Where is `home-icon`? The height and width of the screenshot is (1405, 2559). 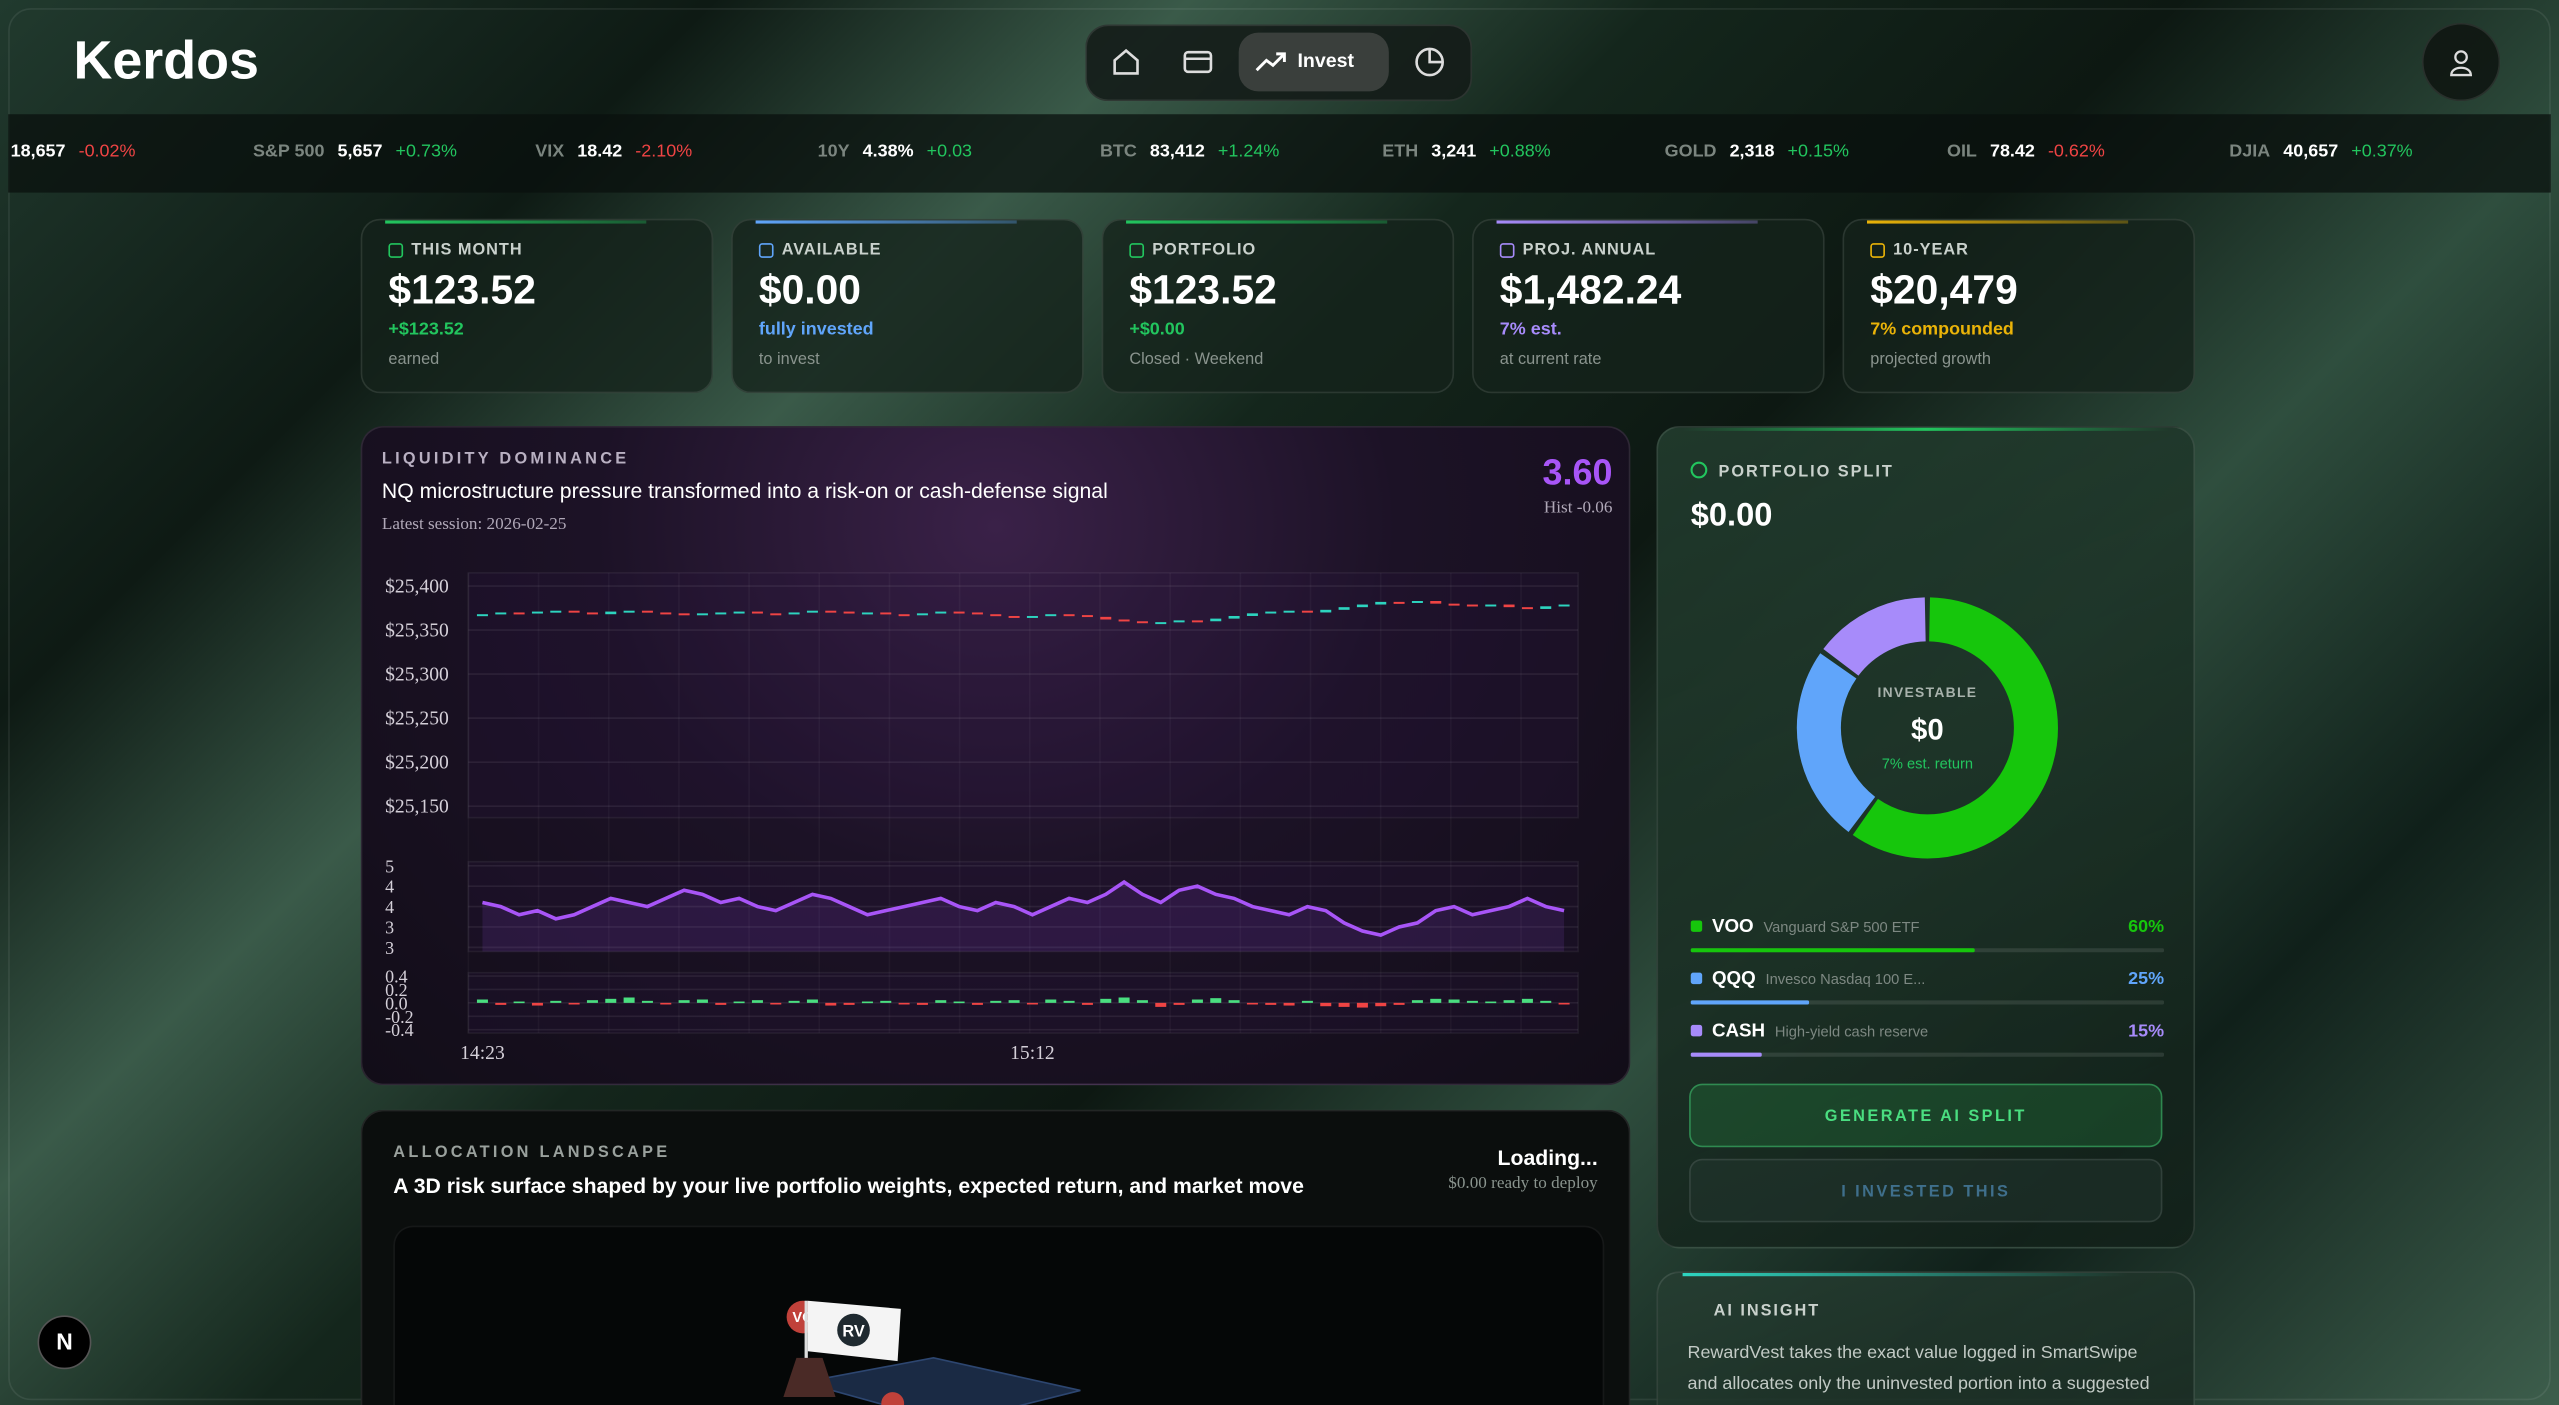 home-icon is located at coordinates (1126, 62).